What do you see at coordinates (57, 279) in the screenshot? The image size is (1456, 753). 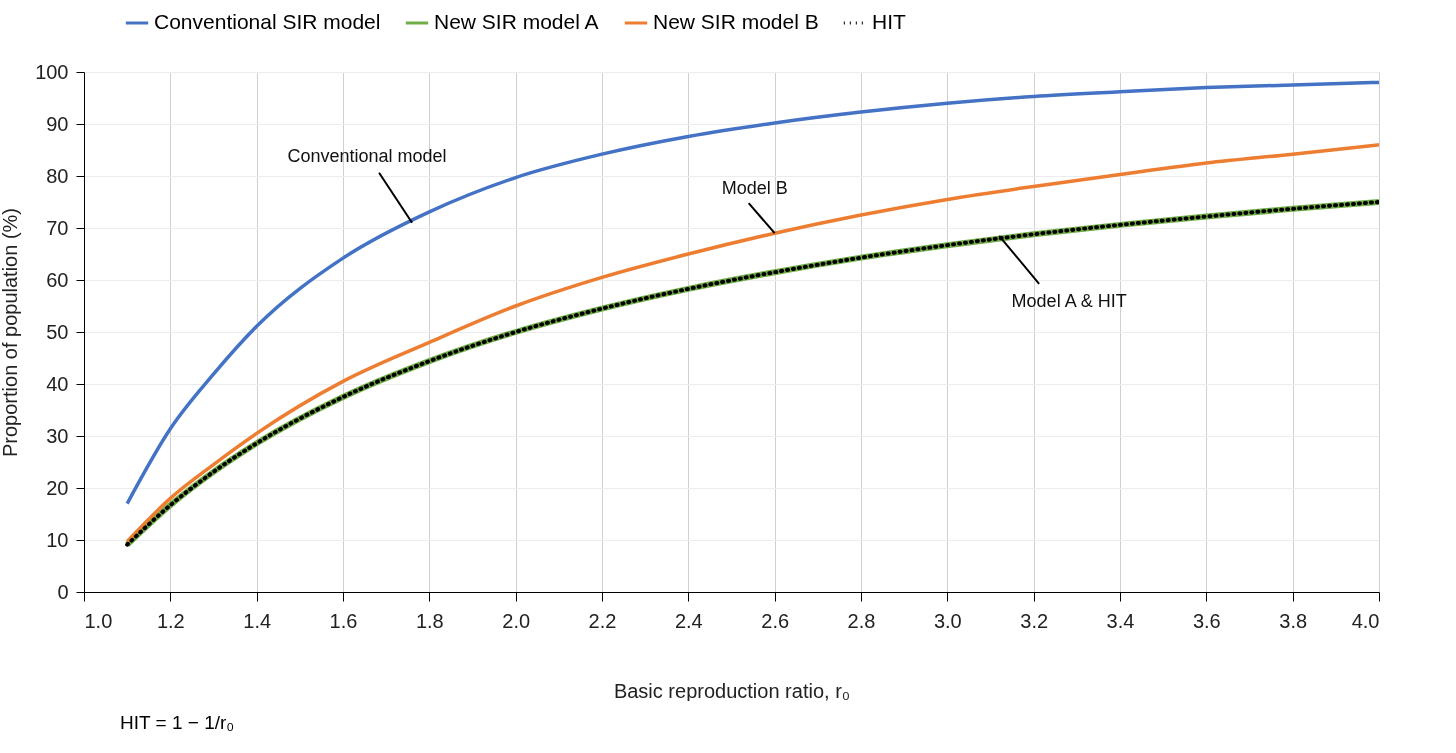 I see `y-tick-label: 60` at bounding box center [57, 279].